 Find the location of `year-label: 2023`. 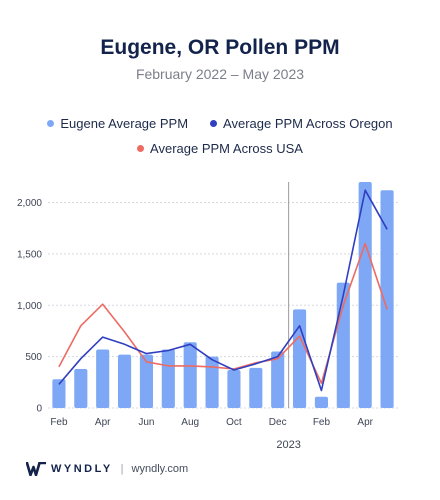

year-label: 2023 is located at coordinates (288, 445).